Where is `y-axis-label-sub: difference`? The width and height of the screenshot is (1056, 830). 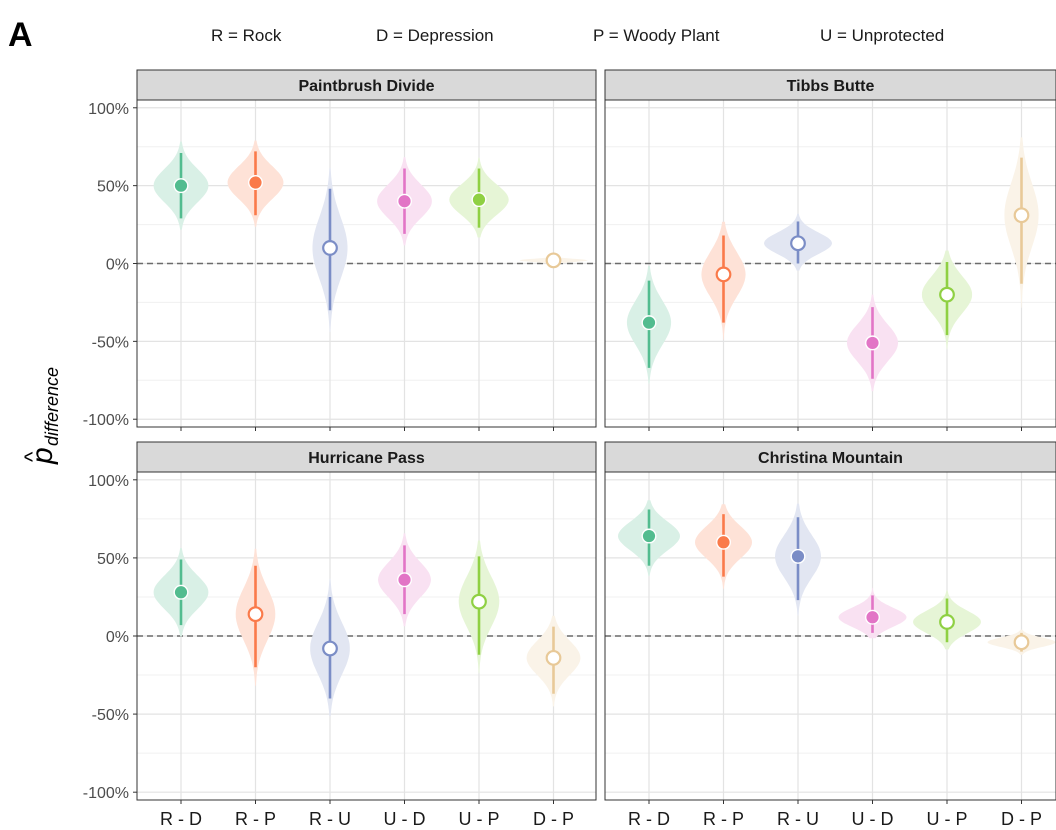
y-axis-label-sub: difference is located at coordinates (52, 406).